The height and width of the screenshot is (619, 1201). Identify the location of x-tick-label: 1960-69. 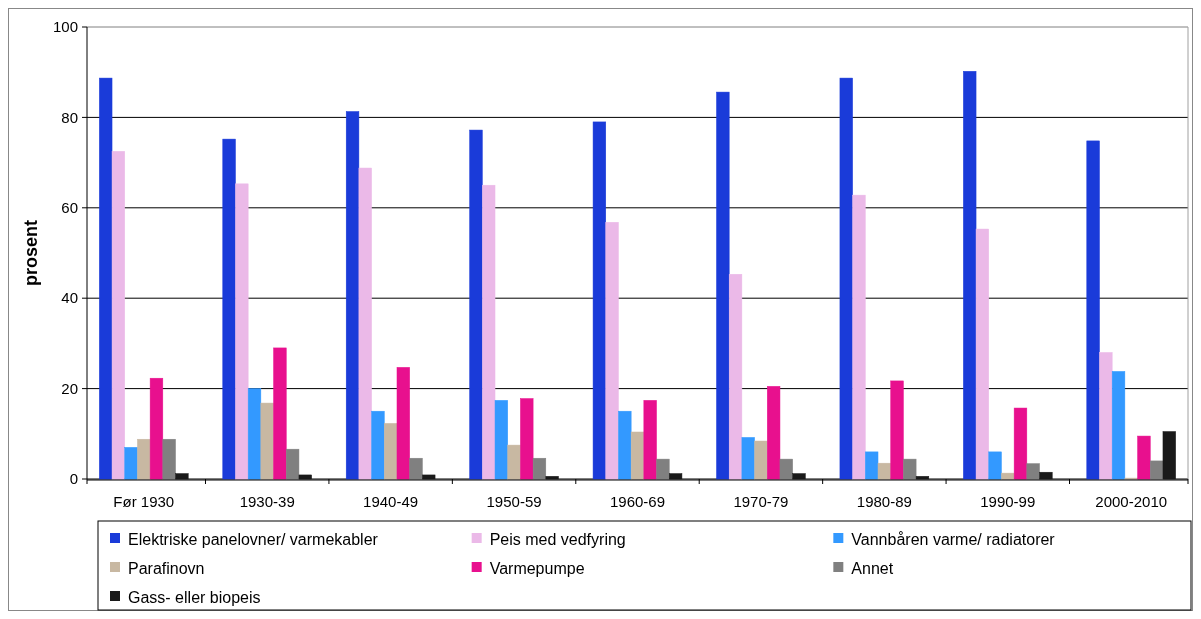
(637, 501).